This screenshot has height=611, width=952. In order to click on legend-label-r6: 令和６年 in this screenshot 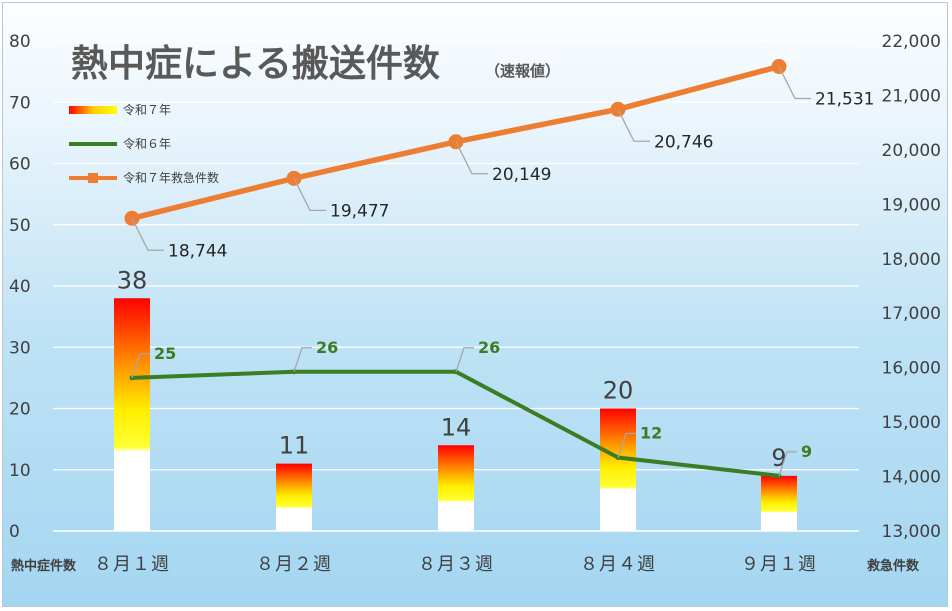, I will do `click(147, 143)`.